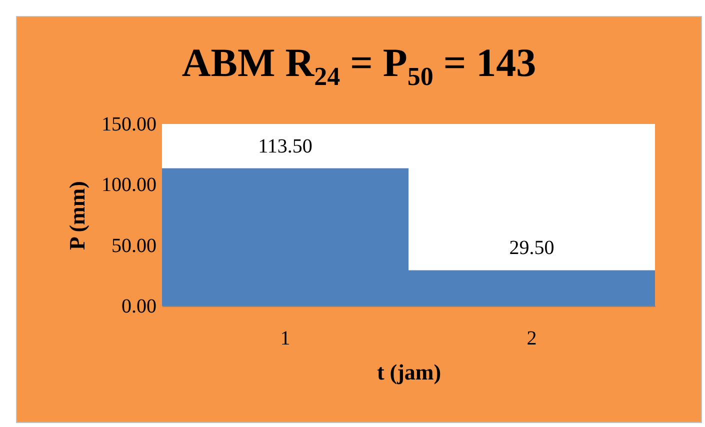 This screenshot has width=705, height=427. What do you see at coordinates (139, 307) in the screenshot?
I see `y-tick-label: 0.00` at bounding box center [139, 307].